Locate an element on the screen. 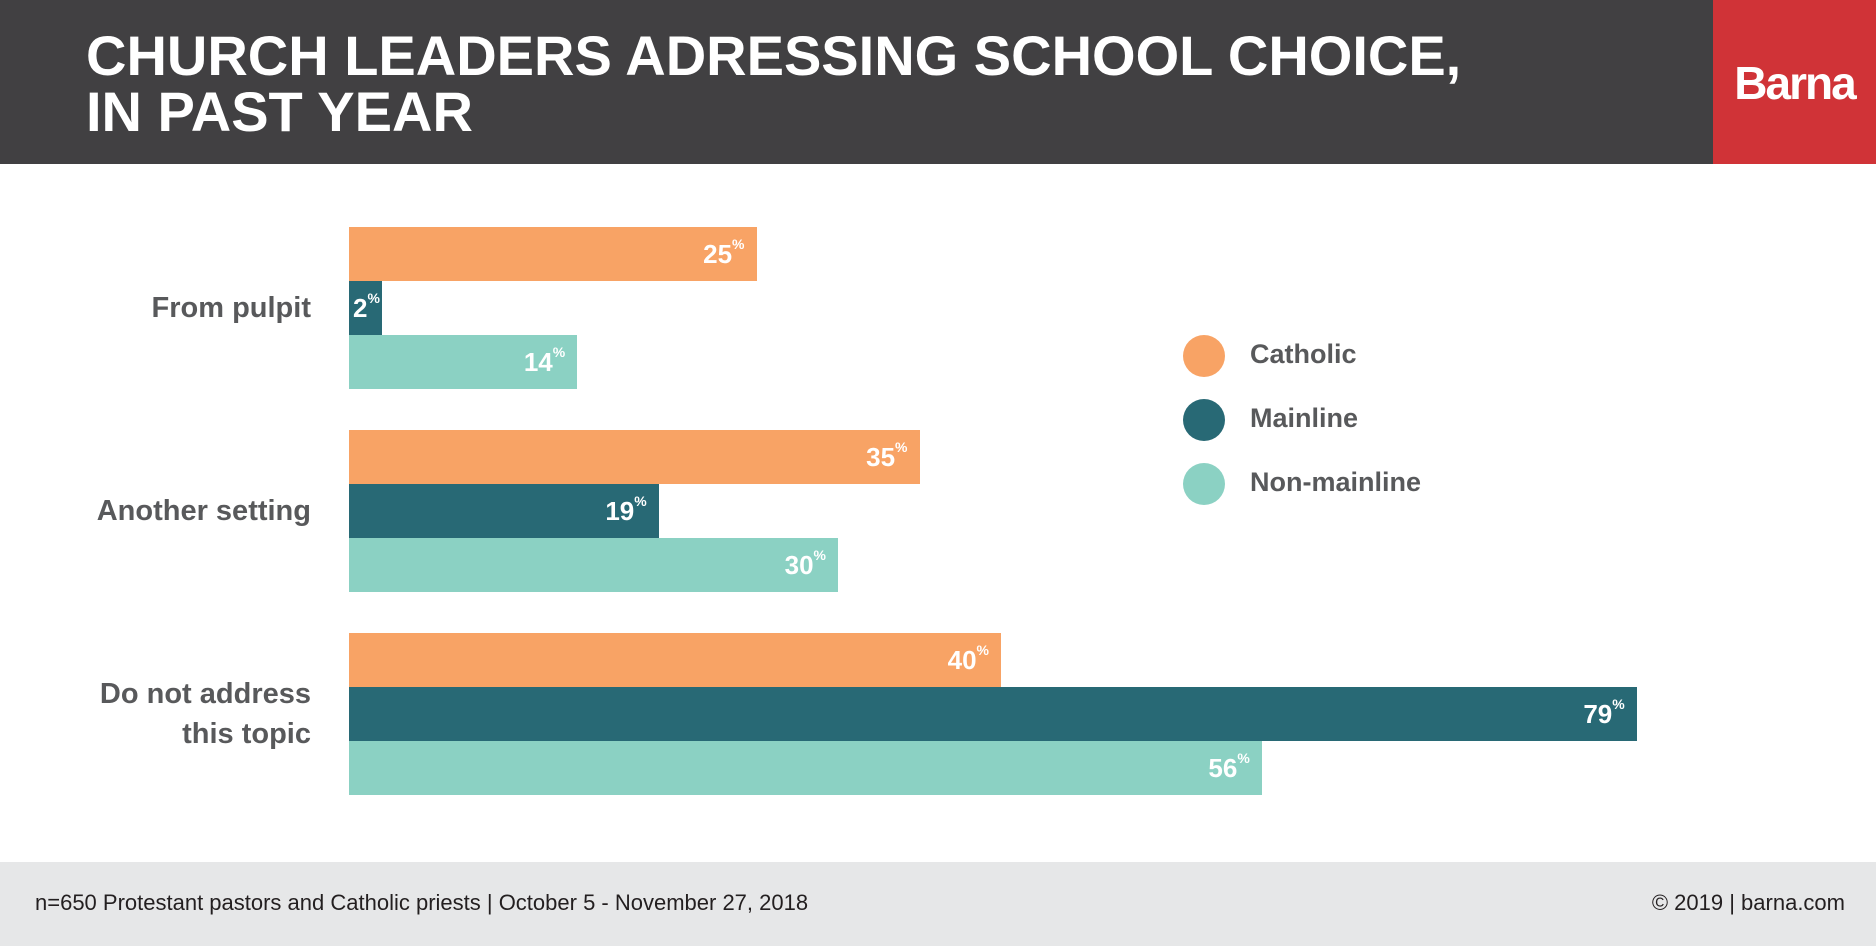  copyright: © 2019 | barna.com is located at coordinates (1748, 902).